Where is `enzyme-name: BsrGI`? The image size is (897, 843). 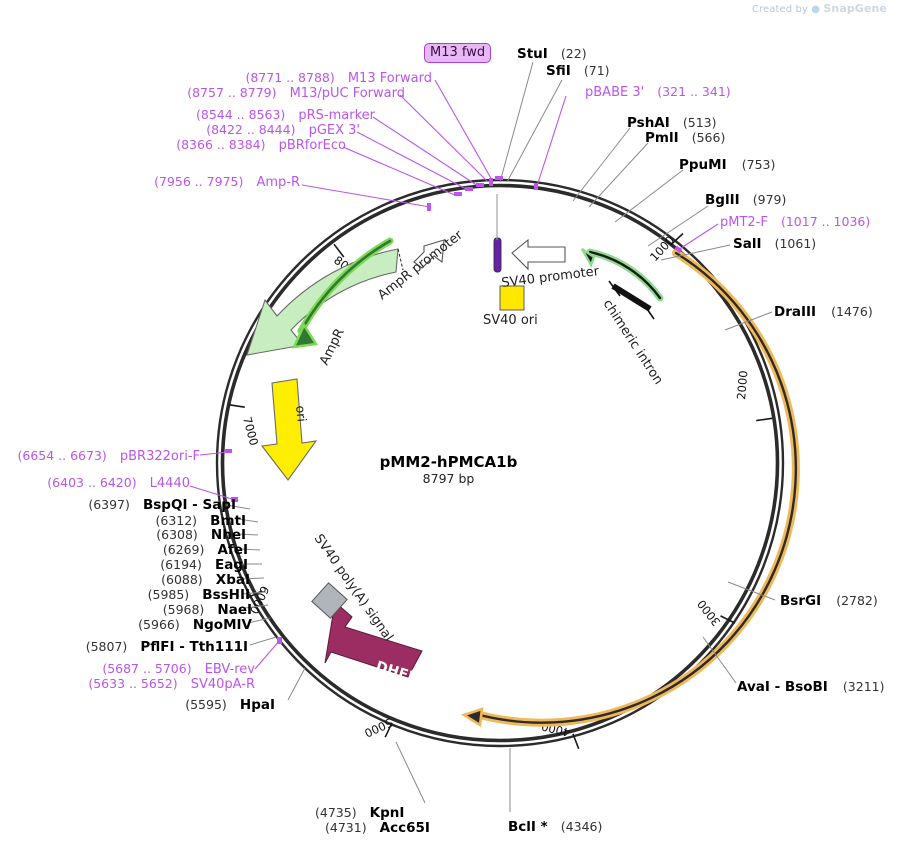 enzyme-name: BsrGI is located at coordinates (801, 601).